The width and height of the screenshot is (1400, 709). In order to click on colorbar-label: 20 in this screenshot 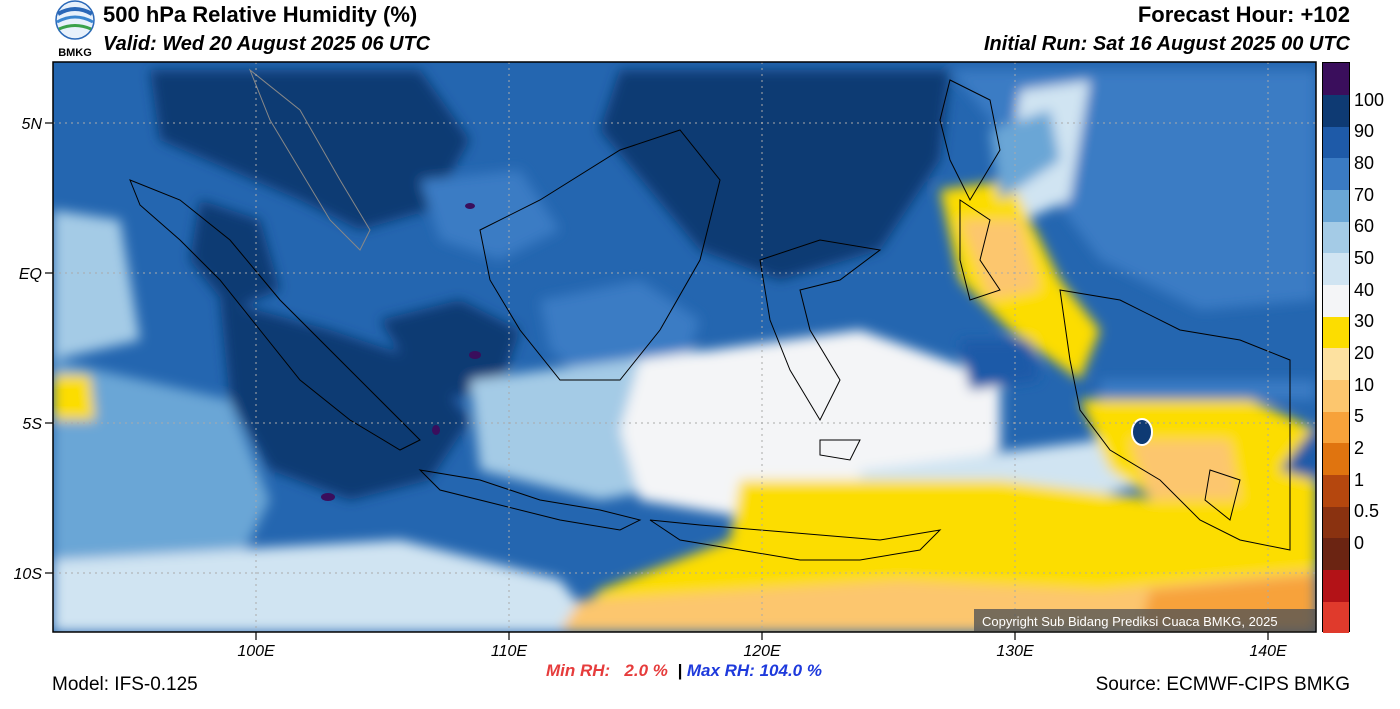, I will do `click(1364, 353)`.